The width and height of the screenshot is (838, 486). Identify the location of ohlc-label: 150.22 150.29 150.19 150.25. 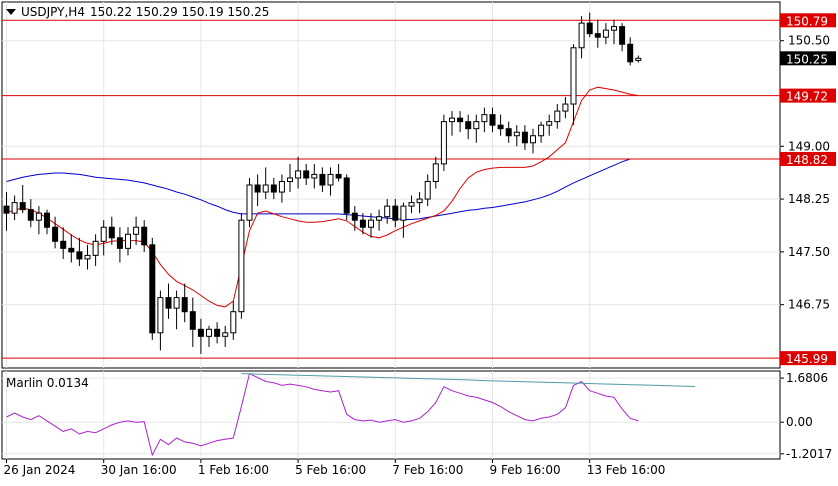
(179, 12).